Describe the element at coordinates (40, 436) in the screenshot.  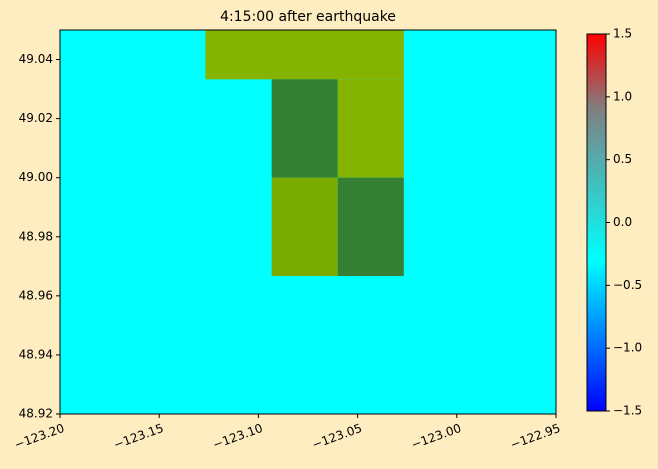
I see `x-tick-label: −123.20` at that location.